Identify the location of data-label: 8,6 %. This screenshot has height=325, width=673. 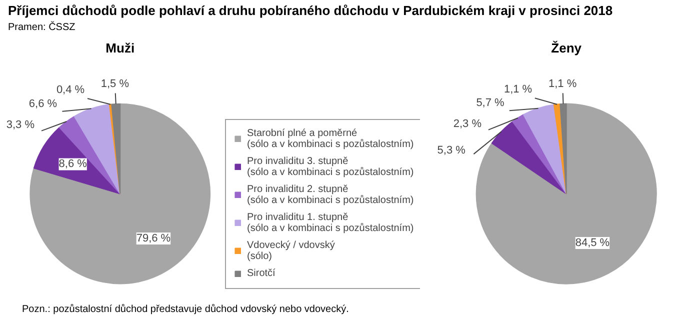
(73, 164).